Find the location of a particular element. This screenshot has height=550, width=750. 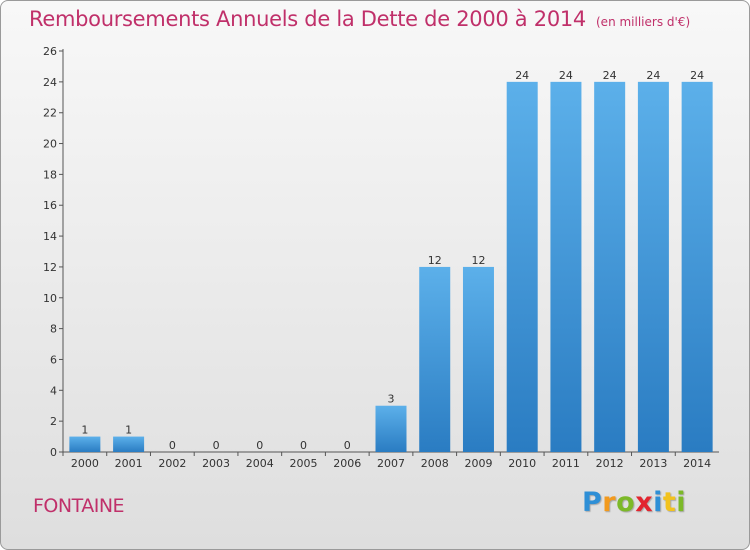

y-tick-label: 4 is located at coordinates (53, 390).